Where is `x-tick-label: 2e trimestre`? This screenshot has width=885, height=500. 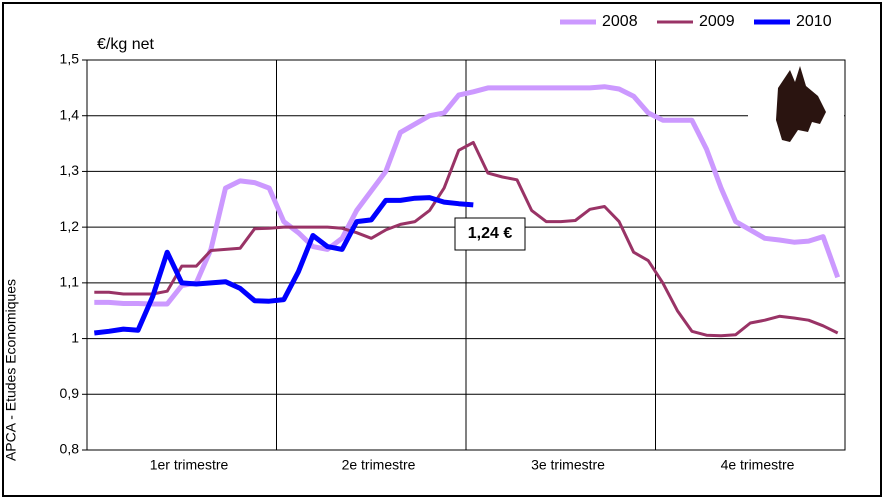 x-tick-label: 2e trimestre is located at coordinates (379, 465).